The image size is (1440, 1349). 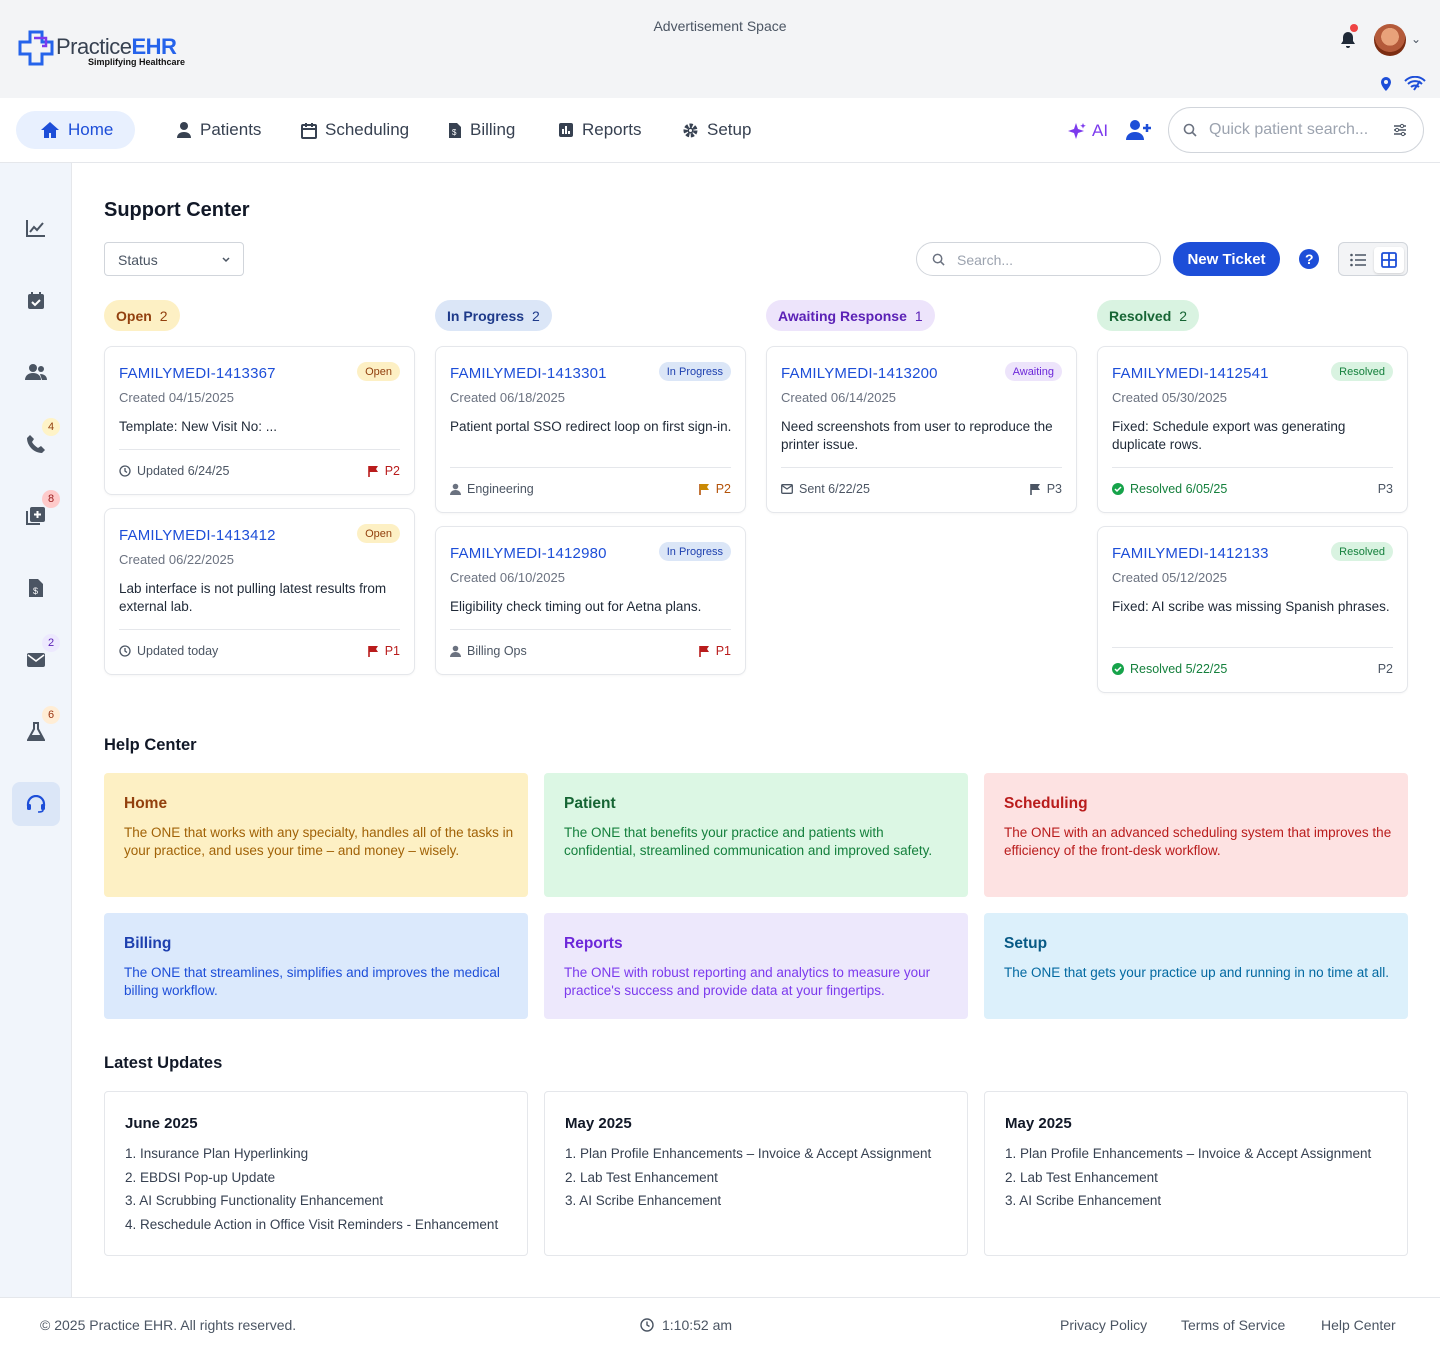 What do you see at coordinates (1088, 131) in the screenshot?
I see `ai-button: AI` at bounding box center [1088, 131].